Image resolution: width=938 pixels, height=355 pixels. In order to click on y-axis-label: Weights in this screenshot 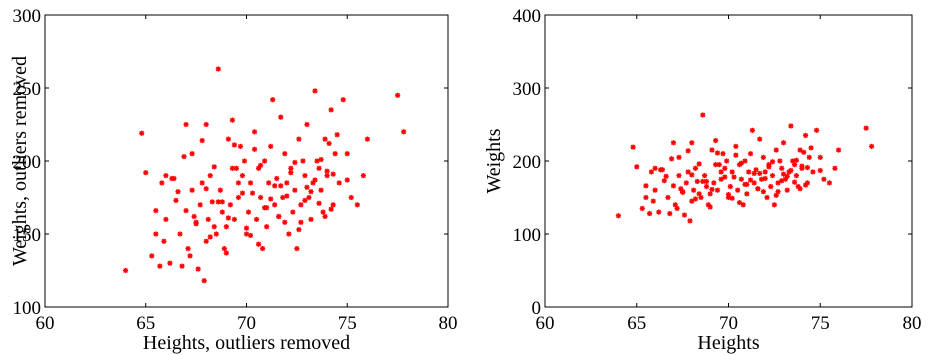, I will do `click(494, 160)`.